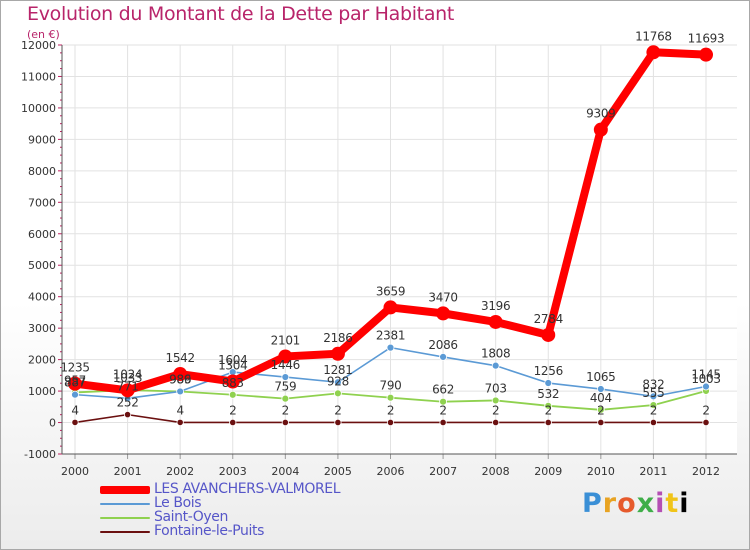 Image resolution: width=750 pixels, height=550 pixels. Describe the element at coordinates (496, 471) in the screenshot. I see `x-tick-label: 2008` at that location.